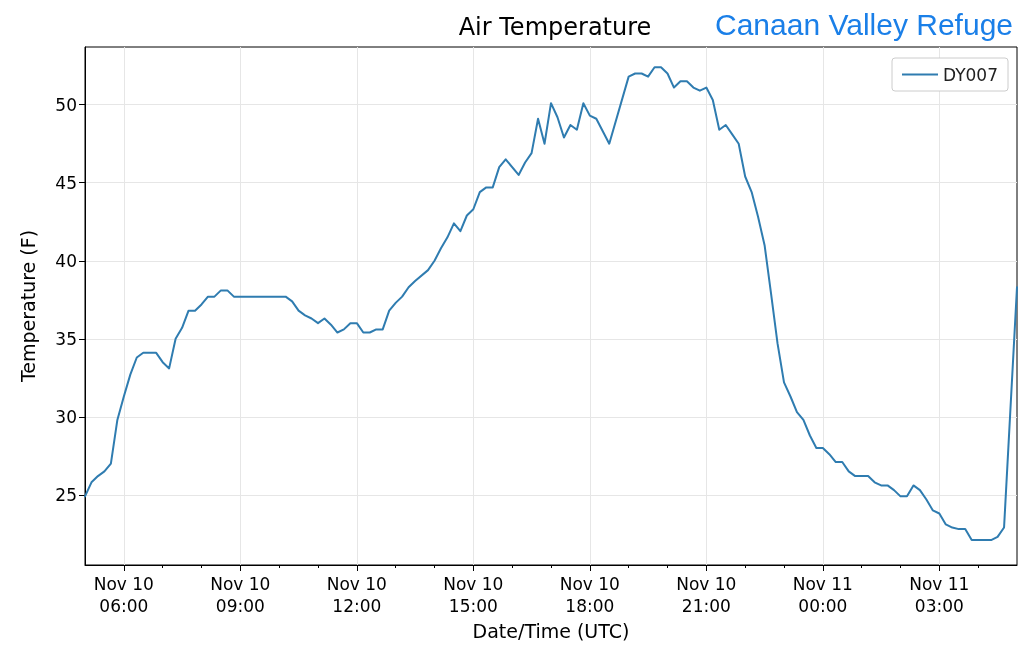 The width and height of the screenshot is (1024, 654). I want to click on x-tick-label: Nov 10 15:00, so click(473, 595).